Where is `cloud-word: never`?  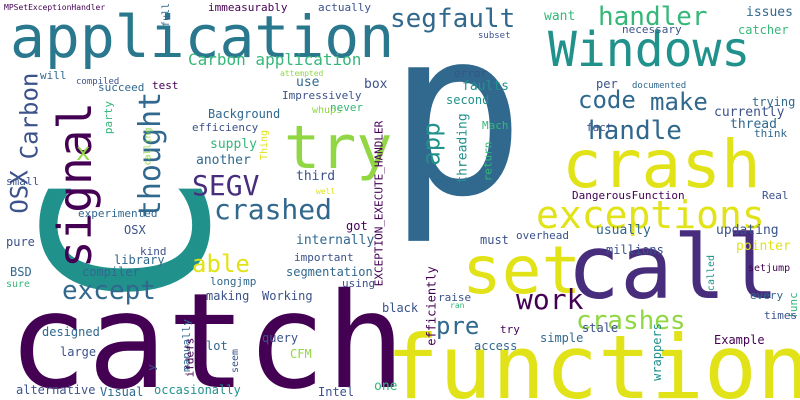 cloud-word: never is located at coordinates (347, 107).